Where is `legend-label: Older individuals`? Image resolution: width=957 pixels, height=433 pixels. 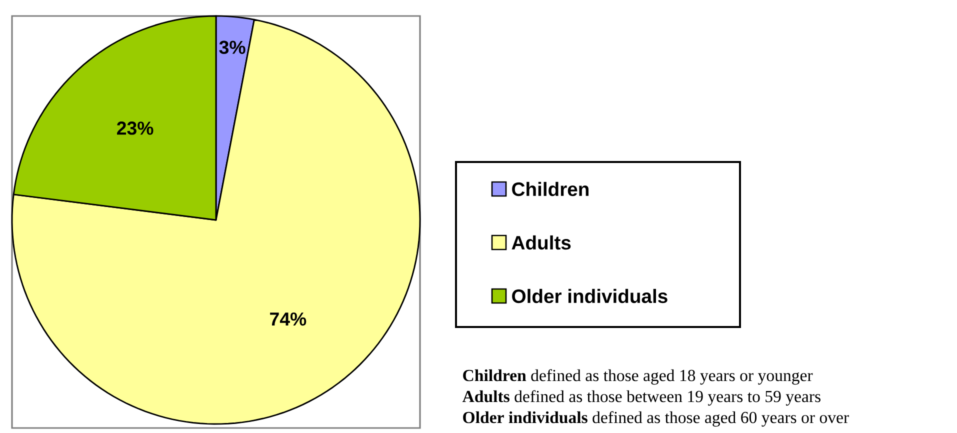 legend-label: Older individuals is located at coordinates (590, 296).